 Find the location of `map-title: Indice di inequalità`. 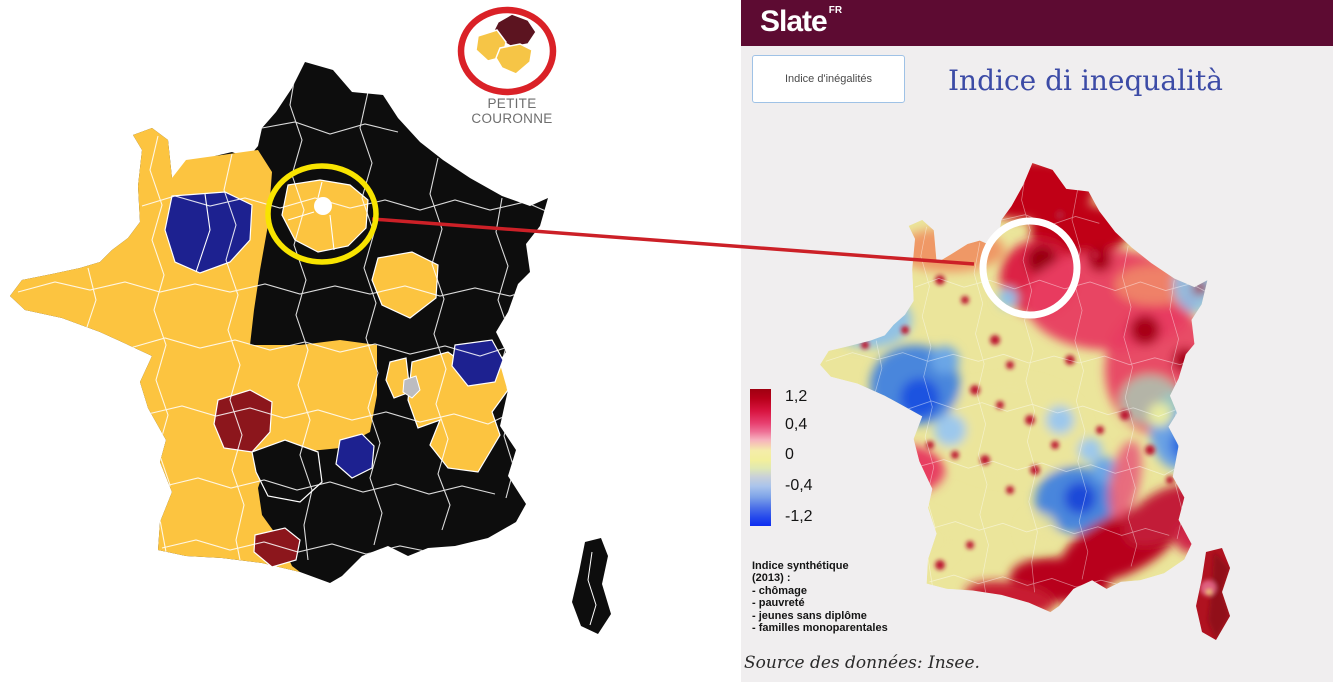

map-title: Indice di inequalità is located at coordinates (1085, 80).